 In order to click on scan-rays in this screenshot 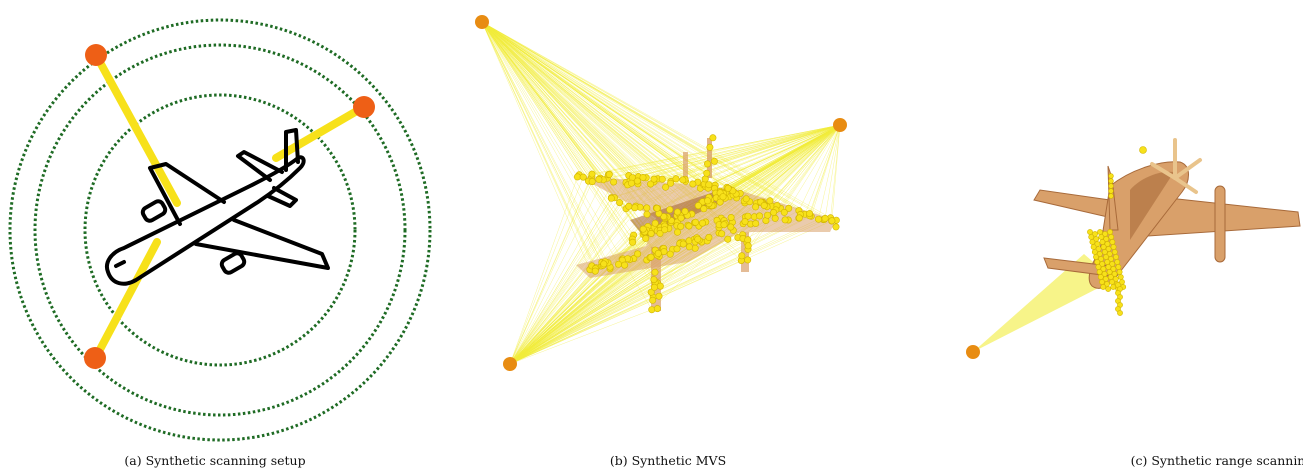, I will do `click(229, 206)`.